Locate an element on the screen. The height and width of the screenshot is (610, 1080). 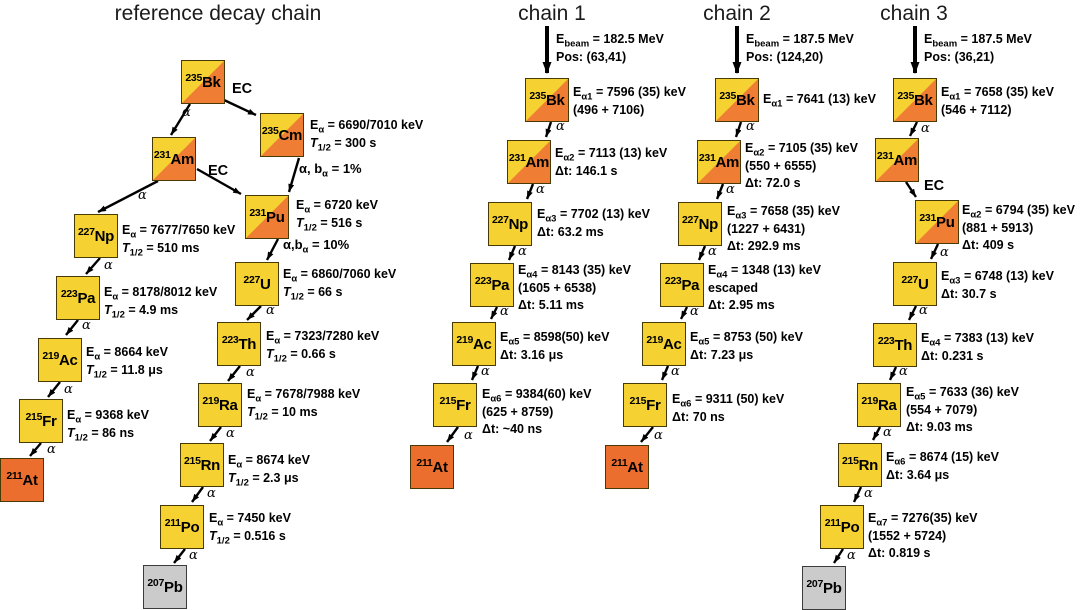
annotation-line: Eα2 = 7105 (35) keV is located at coordinates (801, 150).